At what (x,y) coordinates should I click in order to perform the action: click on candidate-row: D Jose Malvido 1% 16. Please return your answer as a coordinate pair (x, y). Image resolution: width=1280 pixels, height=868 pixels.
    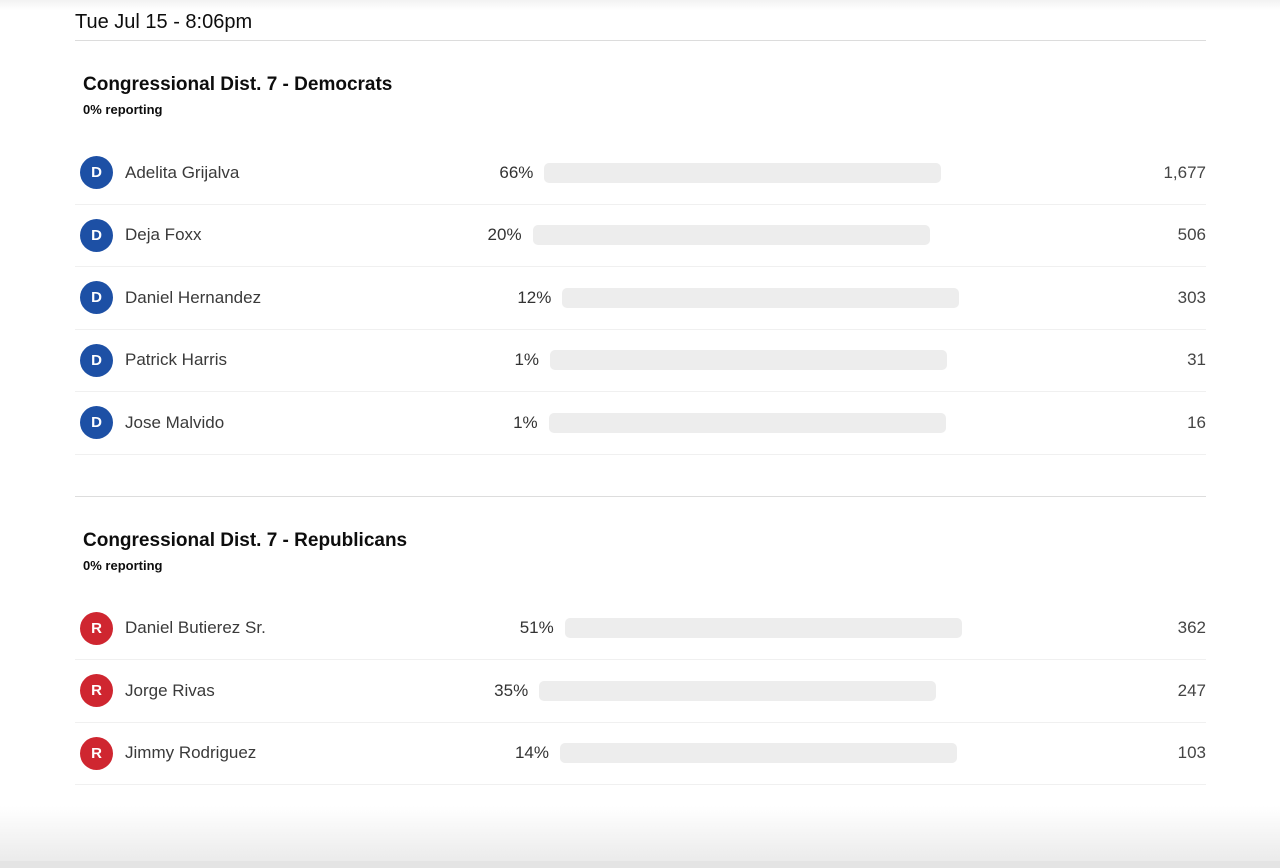
    Looking at the image, I should click on (640, 423).